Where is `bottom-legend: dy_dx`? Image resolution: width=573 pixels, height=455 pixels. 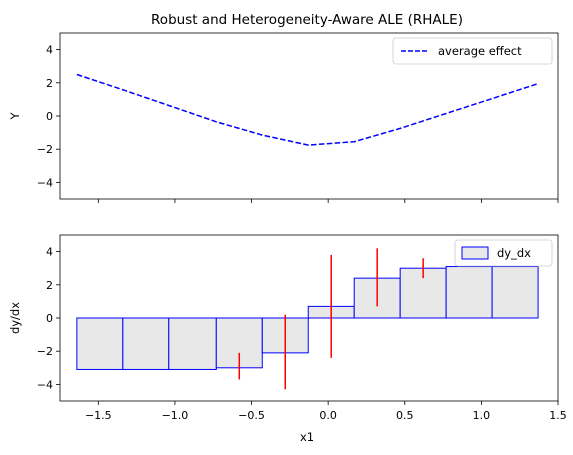
bottom-legend: dy_dx is located at coordinates (503, 253).